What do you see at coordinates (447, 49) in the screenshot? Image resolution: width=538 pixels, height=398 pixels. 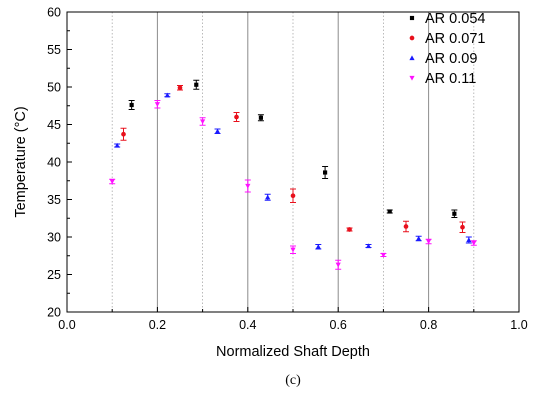 I see `legend: AR 0.054 AR 0.071 AR 0.09 AR 0.11` at bounding box center [447, 49].